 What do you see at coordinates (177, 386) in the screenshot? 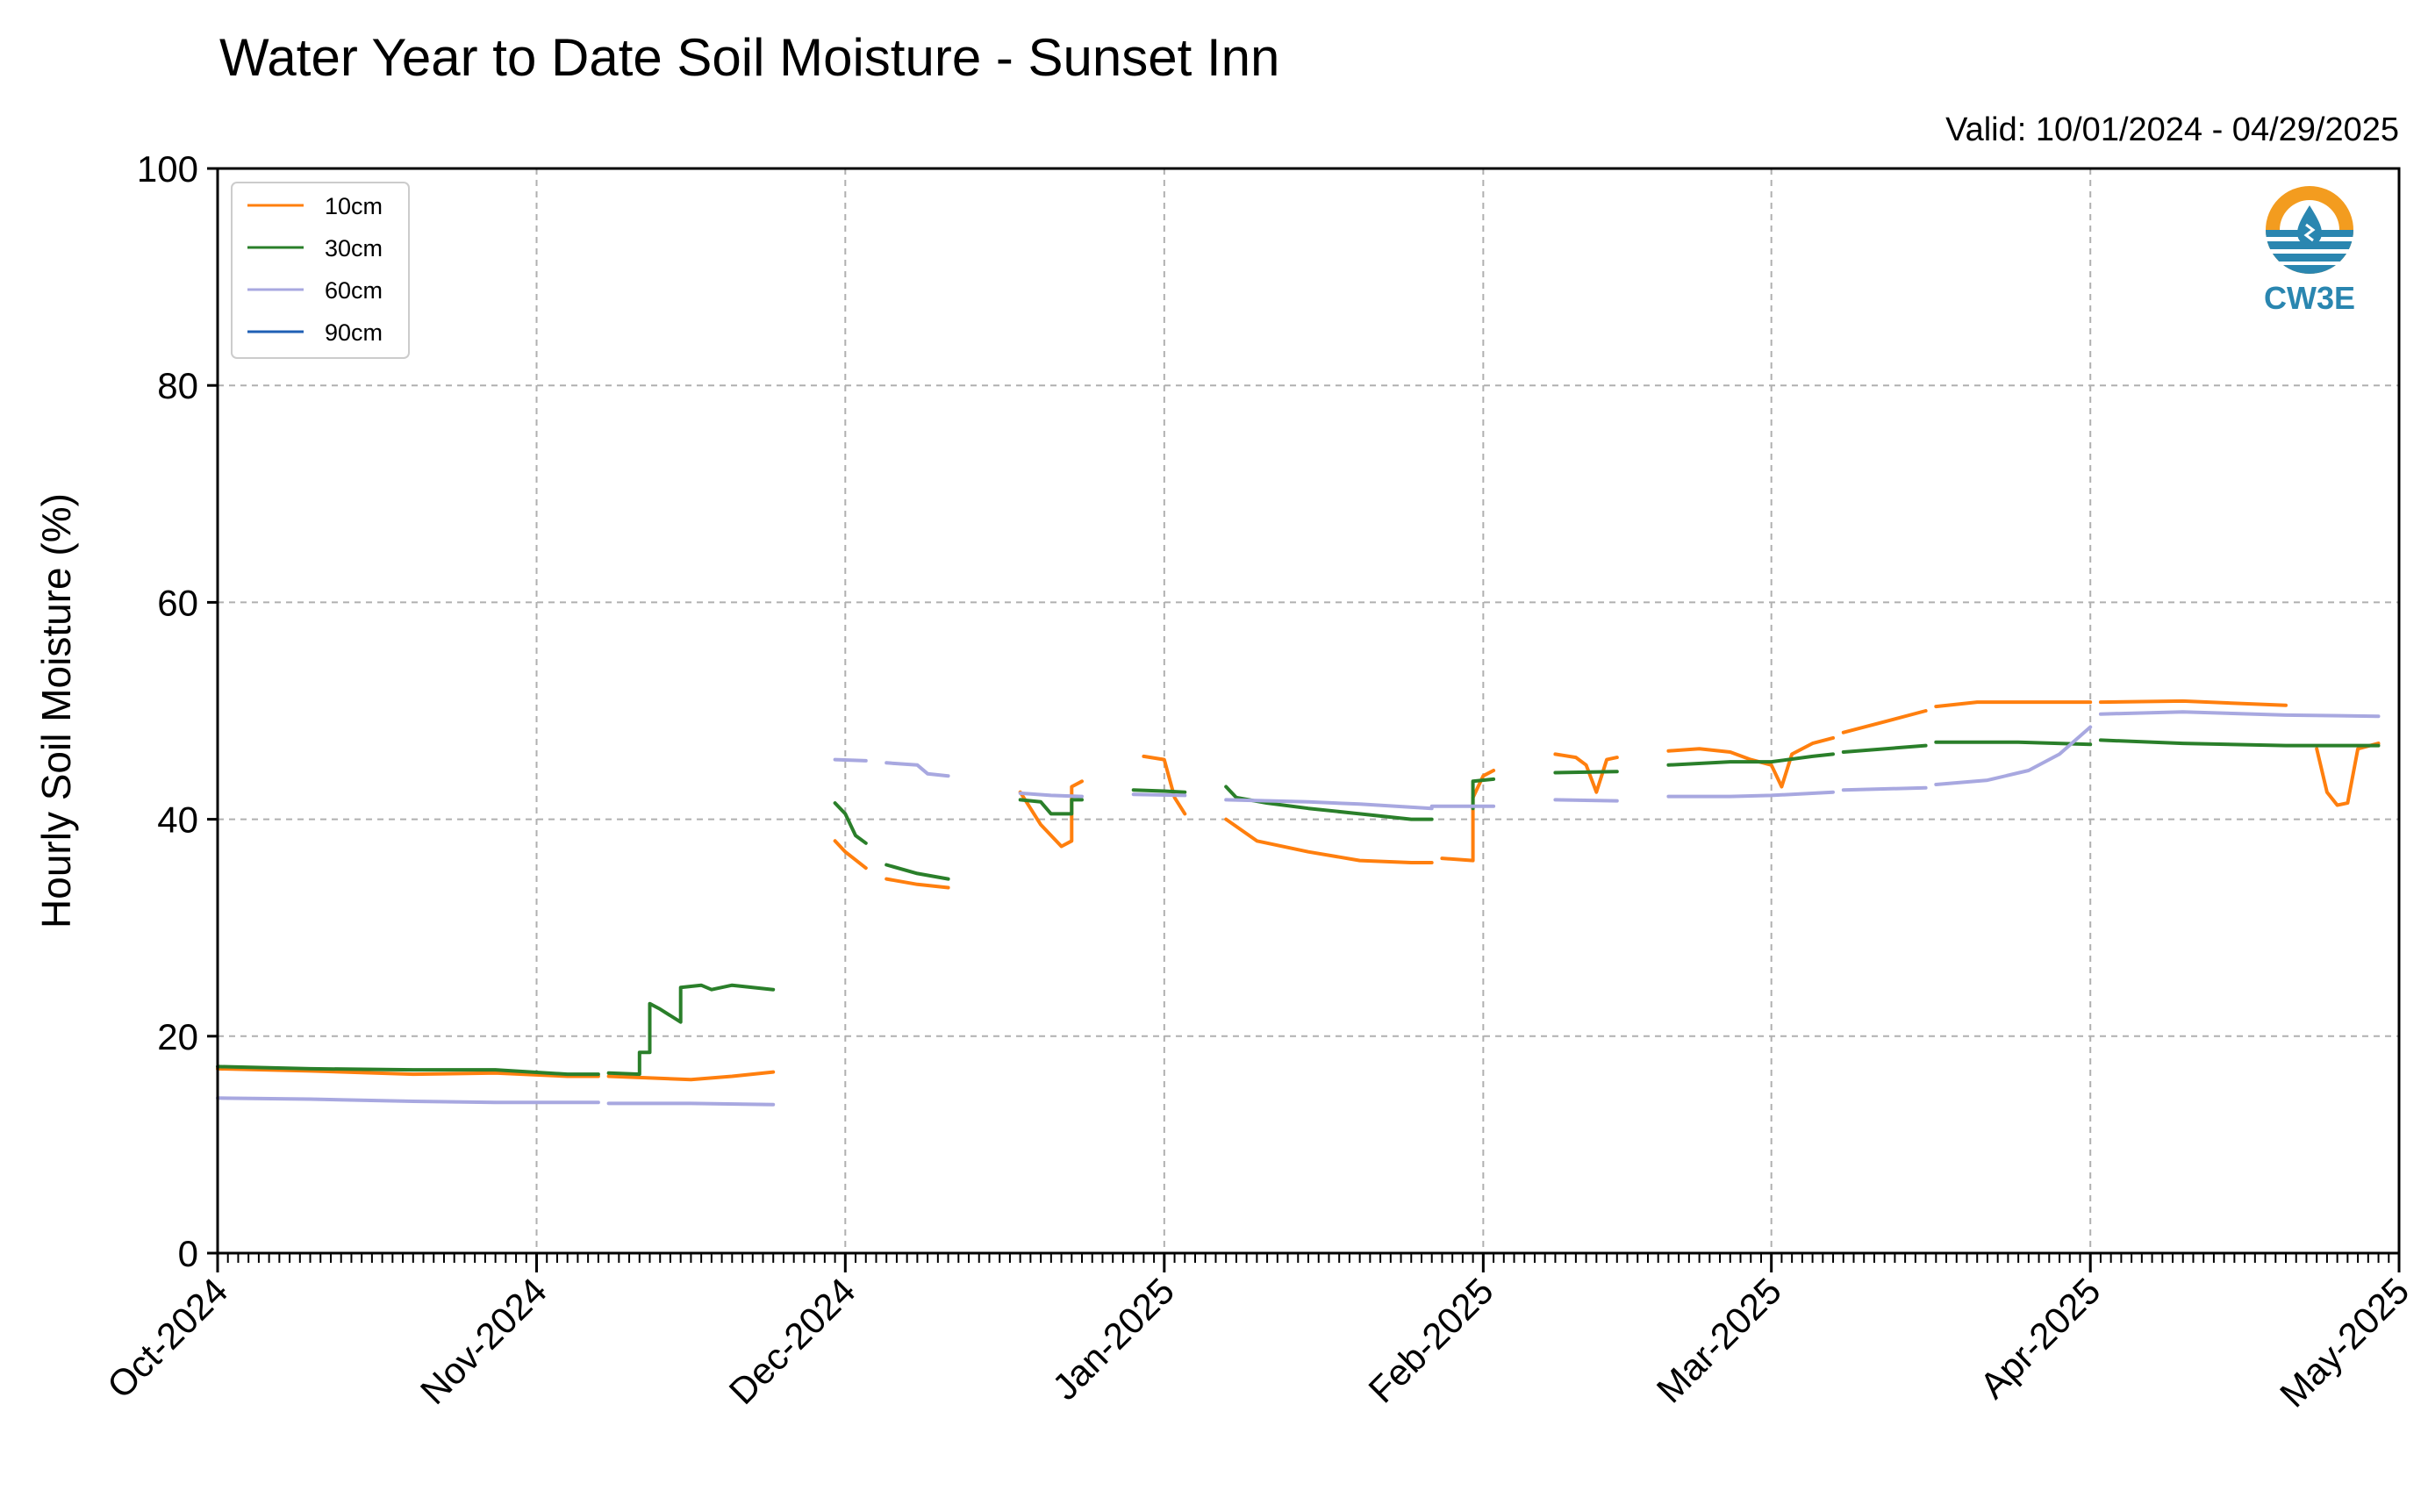
I see `y-tick-label: 80` at bounding box center [177, 386].